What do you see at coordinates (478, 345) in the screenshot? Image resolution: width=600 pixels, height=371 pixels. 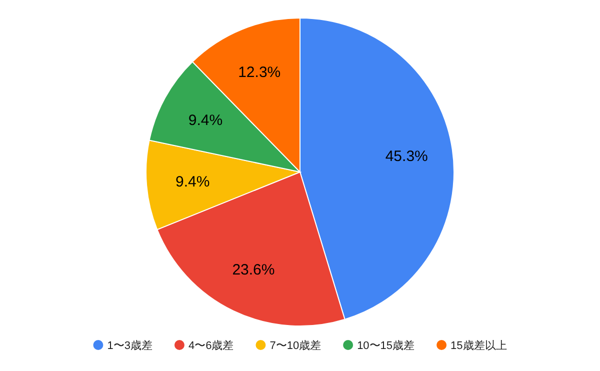 I see `legend-label: 15歳差以上` at bounding box center [478, 345].